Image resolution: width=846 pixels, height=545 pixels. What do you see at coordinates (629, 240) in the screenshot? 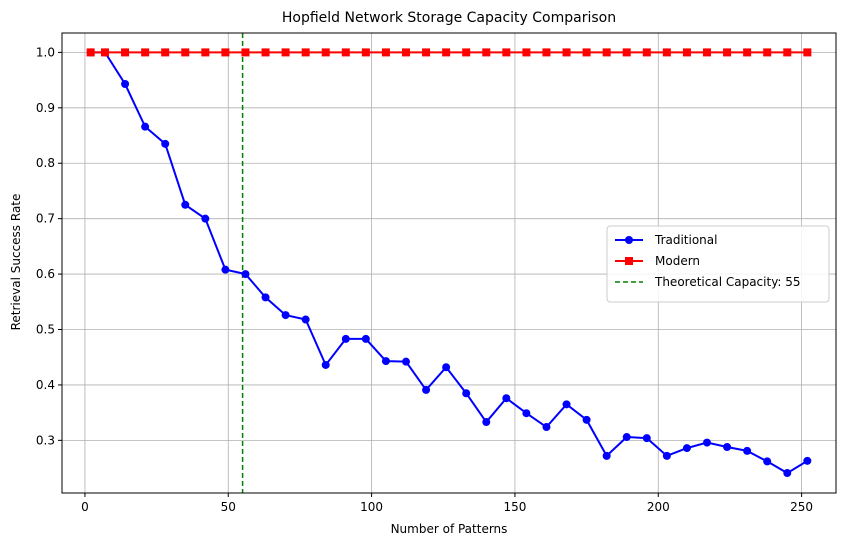
I see `legend-traditional-marker` at bounding box center [629, 240].